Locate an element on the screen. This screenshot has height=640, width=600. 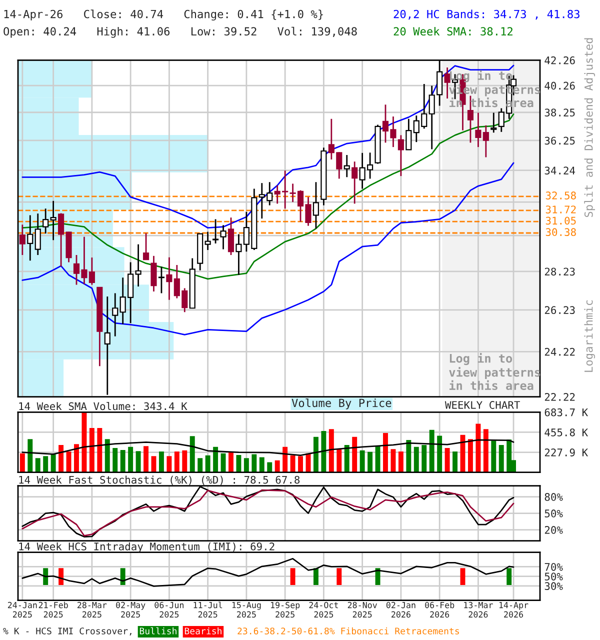
x-tick-label: 13-Mar 2026 is located at coordinates (478, 610).